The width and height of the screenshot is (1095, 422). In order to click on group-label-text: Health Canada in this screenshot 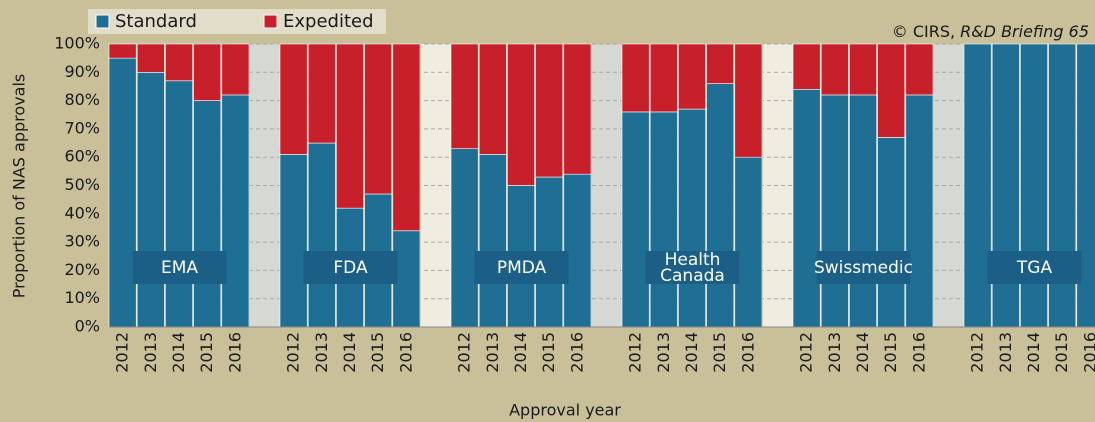, I will do `click(692, 268)`.